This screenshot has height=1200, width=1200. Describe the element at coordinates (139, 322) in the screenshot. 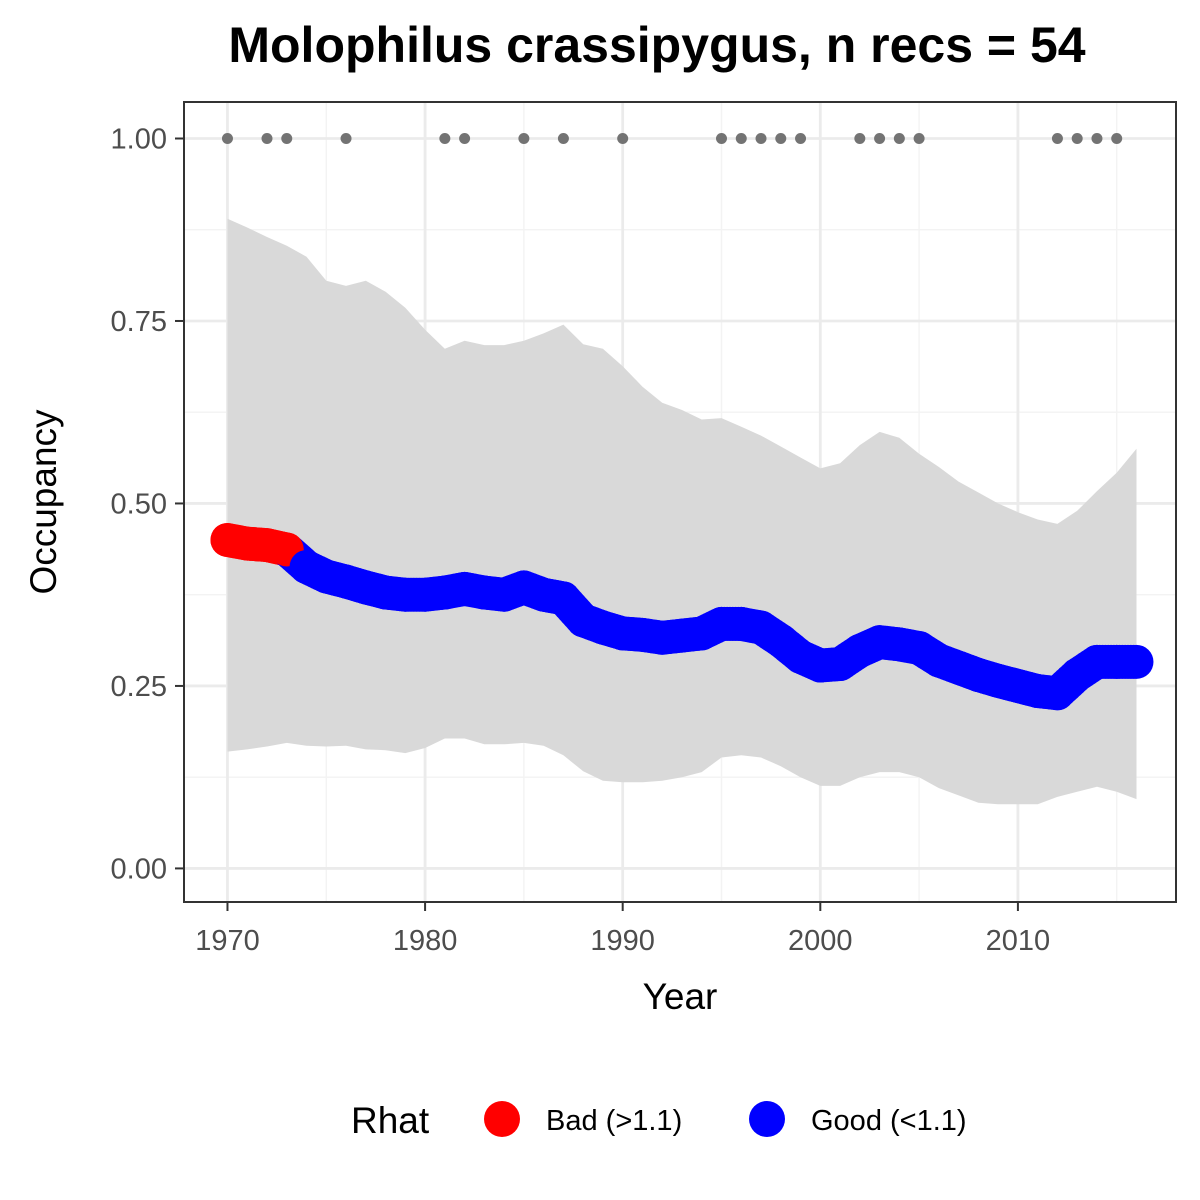

I see `y-tick-label: 0.75` at that location.